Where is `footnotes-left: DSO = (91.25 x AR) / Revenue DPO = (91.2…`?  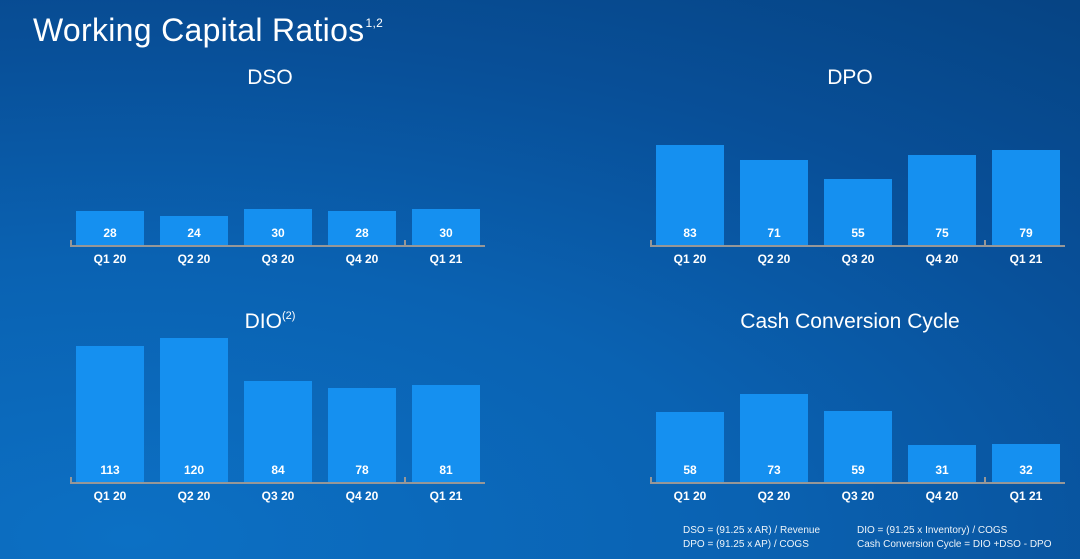 footnotes-left: DSO = (91.25 x AR) / Revenue DPO = (91.2… is located at coordinates (751, 538).